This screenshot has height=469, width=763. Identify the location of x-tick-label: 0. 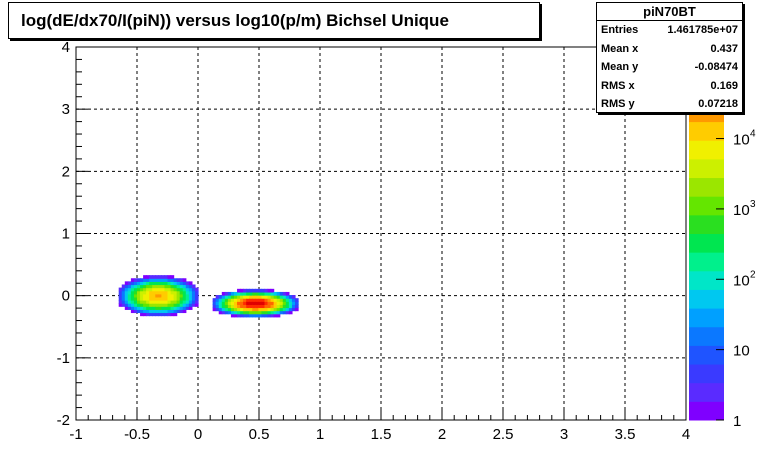
(198, 434).